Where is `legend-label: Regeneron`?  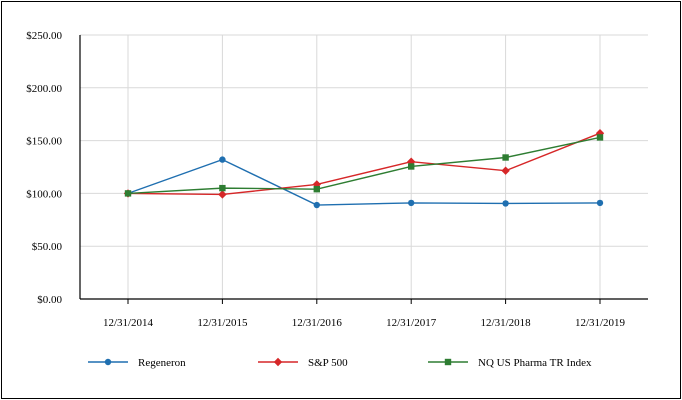 legend-label: Regeneron is located at coordinates (162, 363).